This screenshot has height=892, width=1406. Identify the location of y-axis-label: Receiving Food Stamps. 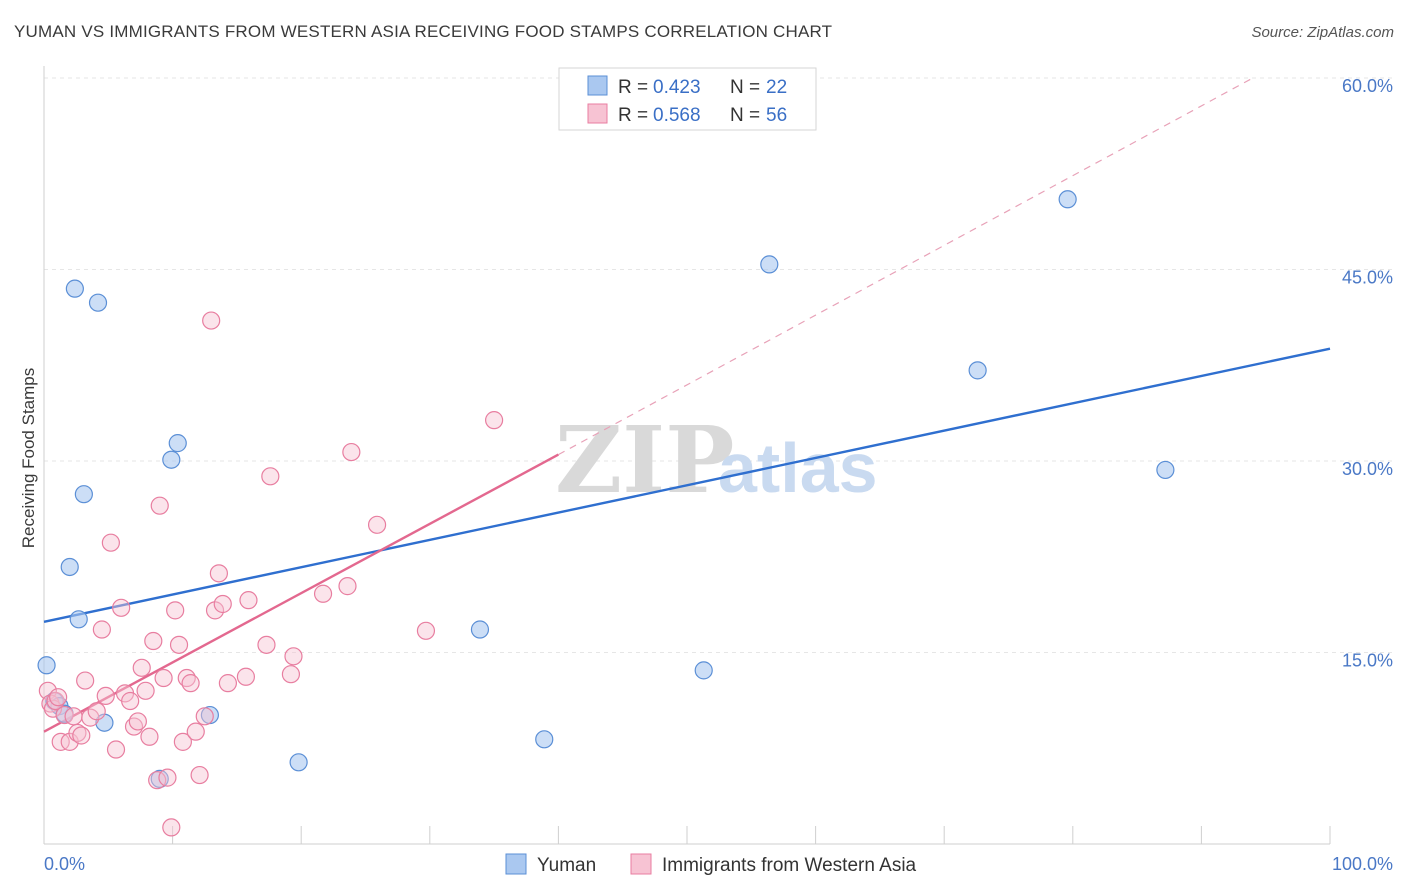
(28, 458).